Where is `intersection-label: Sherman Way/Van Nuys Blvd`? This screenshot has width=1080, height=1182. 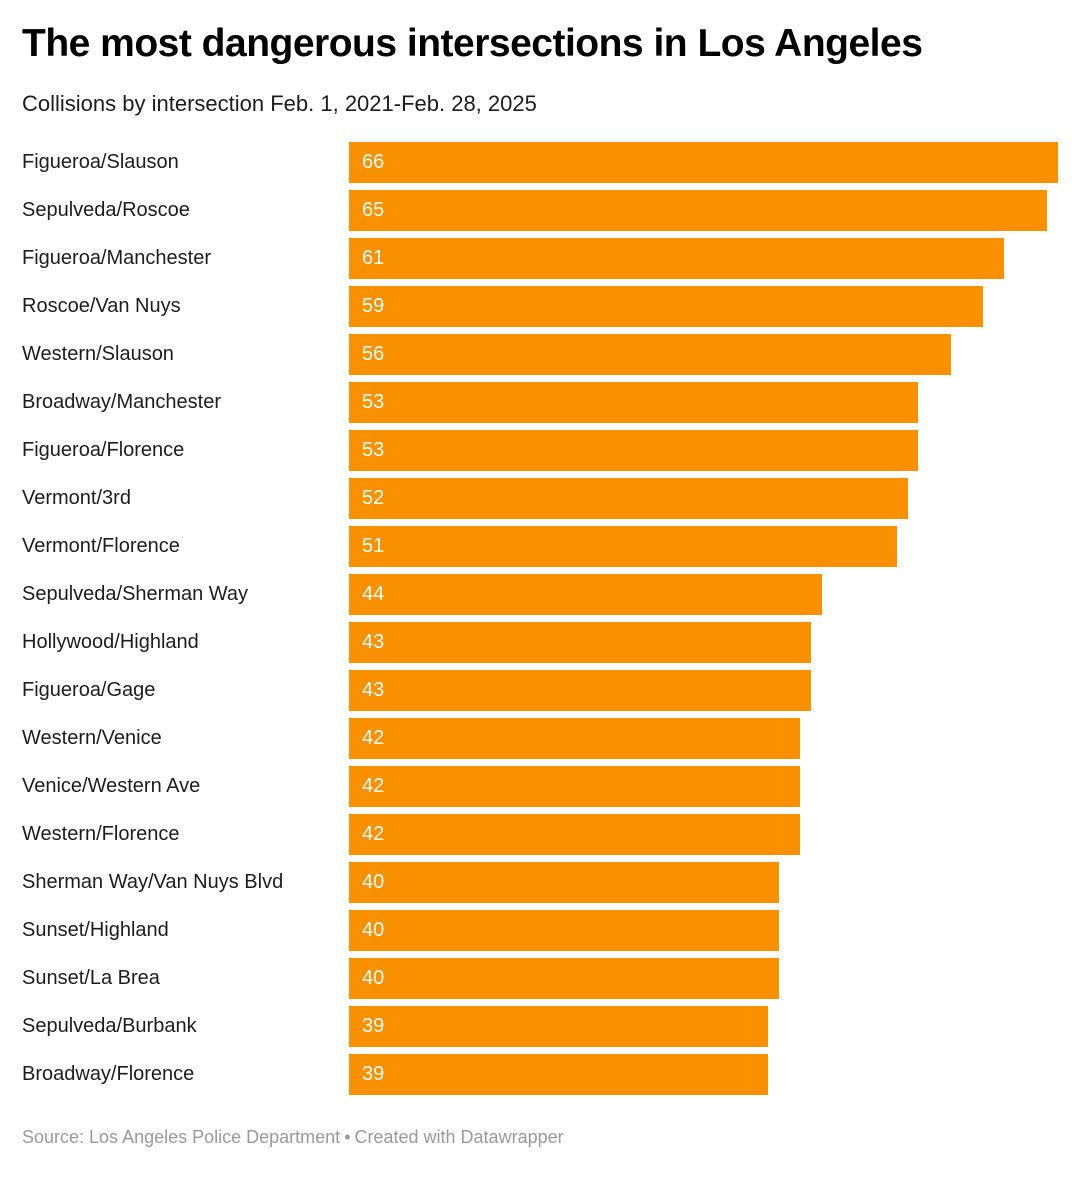 intersection-label: Sherman Way/Van Nuys Blvd is located at coordinates (153, 882).